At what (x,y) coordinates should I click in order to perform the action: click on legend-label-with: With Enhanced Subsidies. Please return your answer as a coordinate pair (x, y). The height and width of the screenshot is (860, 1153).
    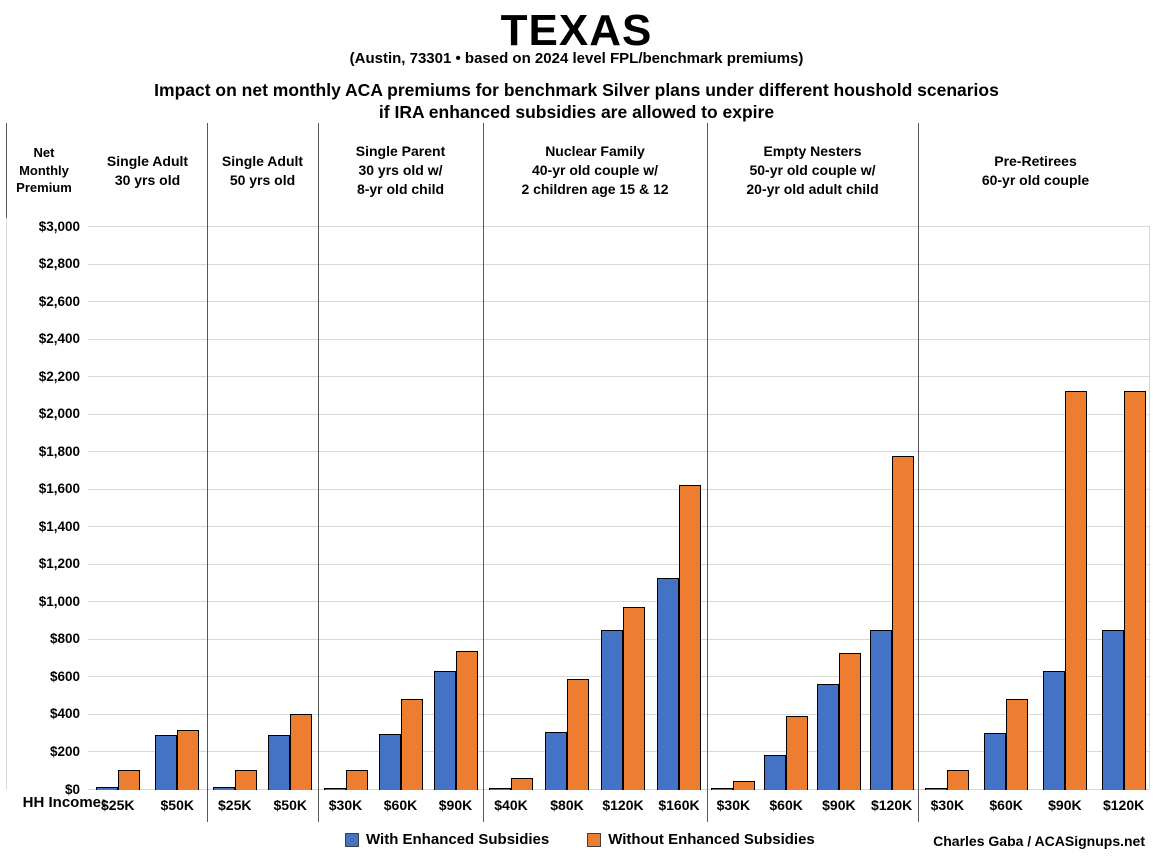
    Looking at the image, I should click on (458, 839).